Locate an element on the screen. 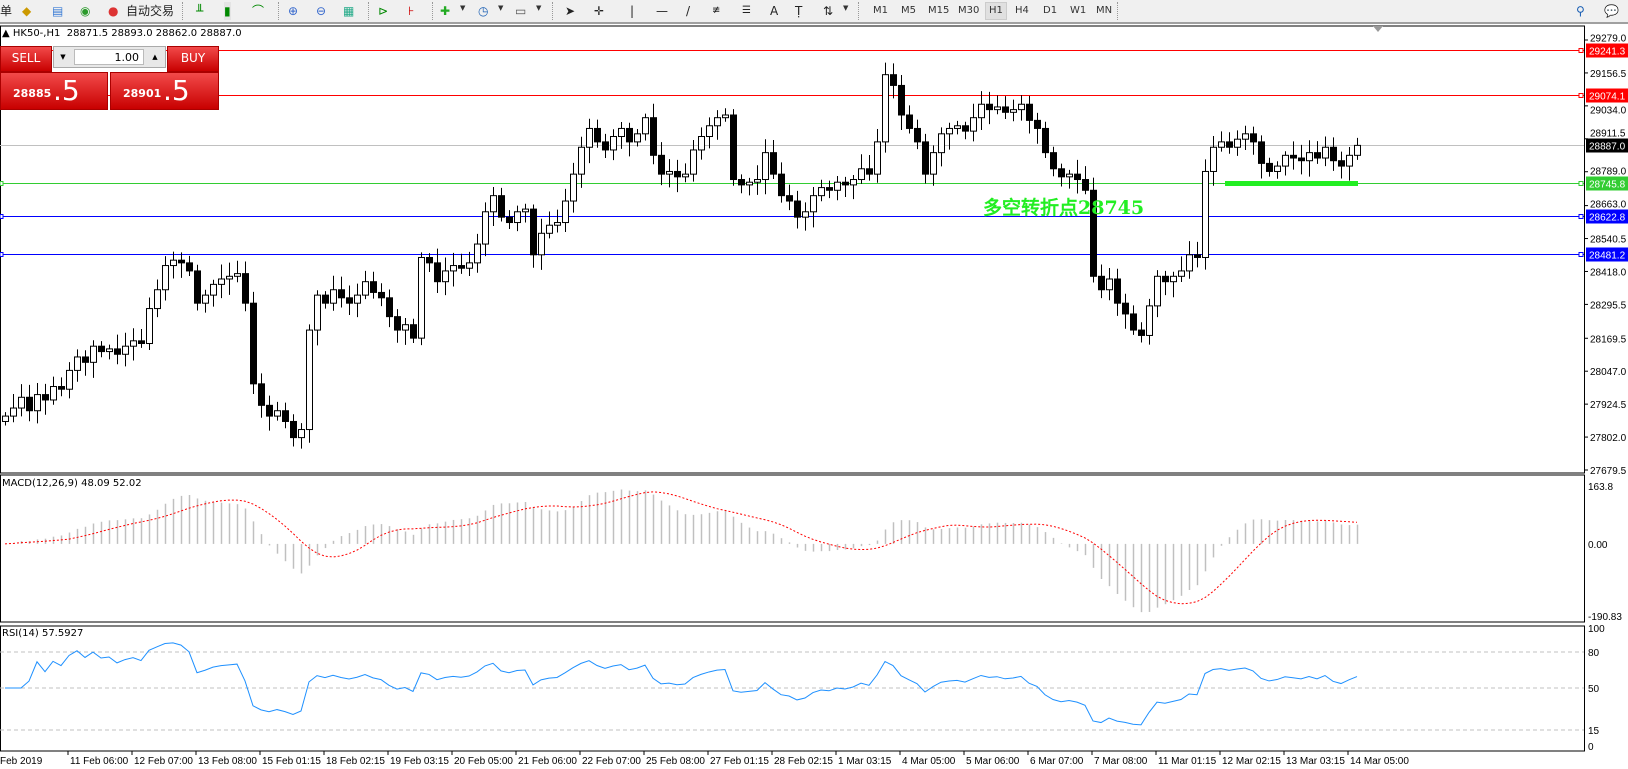 The width and height of the screenshot is (1628, 769). price-axis-label: 28418.0 is located at coordinates (1608, 272).